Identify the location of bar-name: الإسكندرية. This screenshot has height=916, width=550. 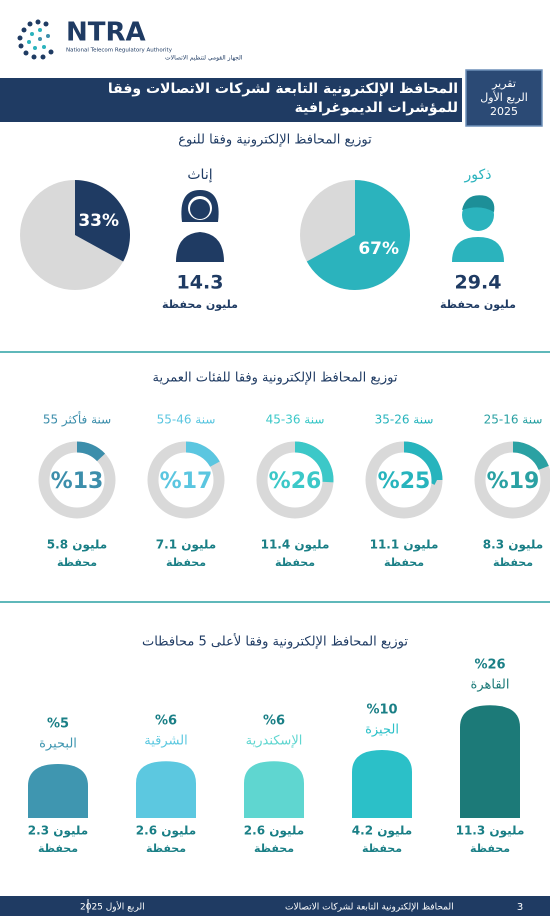
(274, 741).